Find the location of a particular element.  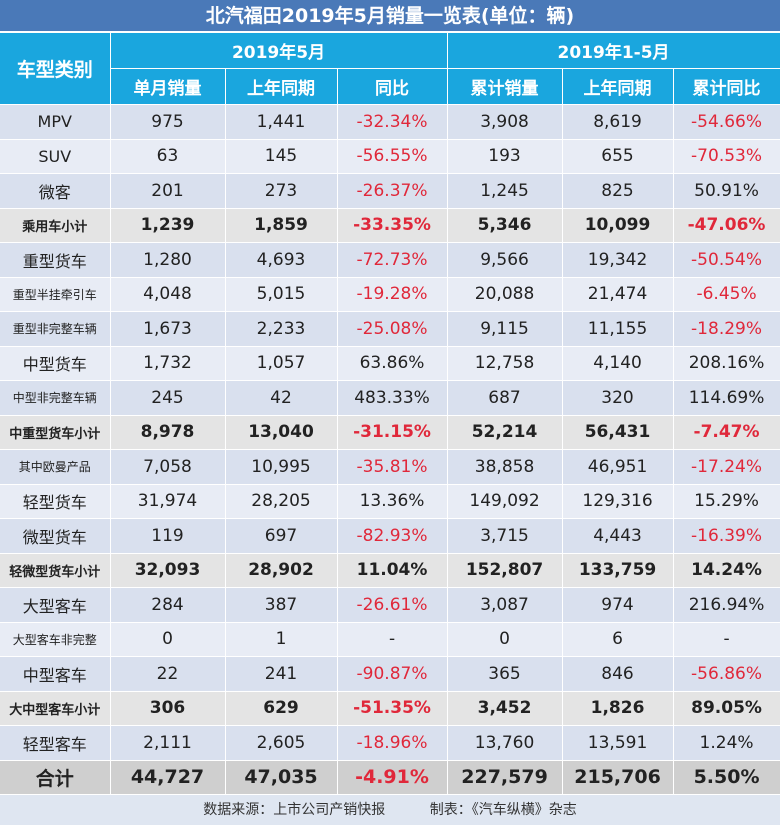

table-cell: -51.35% is located at coordinates (392, 708).